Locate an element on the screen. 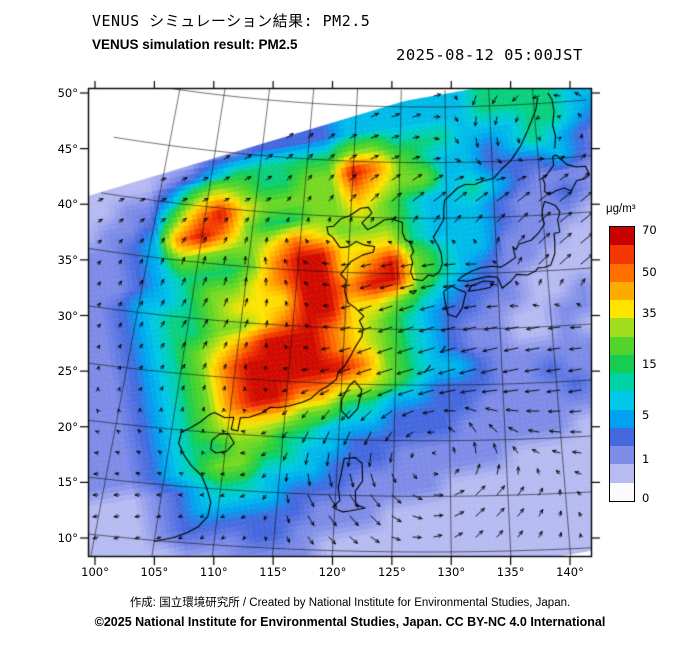 This screenshot has height=649, width=700. lon-tick-label: 115° is located at coordinates (273, 572).